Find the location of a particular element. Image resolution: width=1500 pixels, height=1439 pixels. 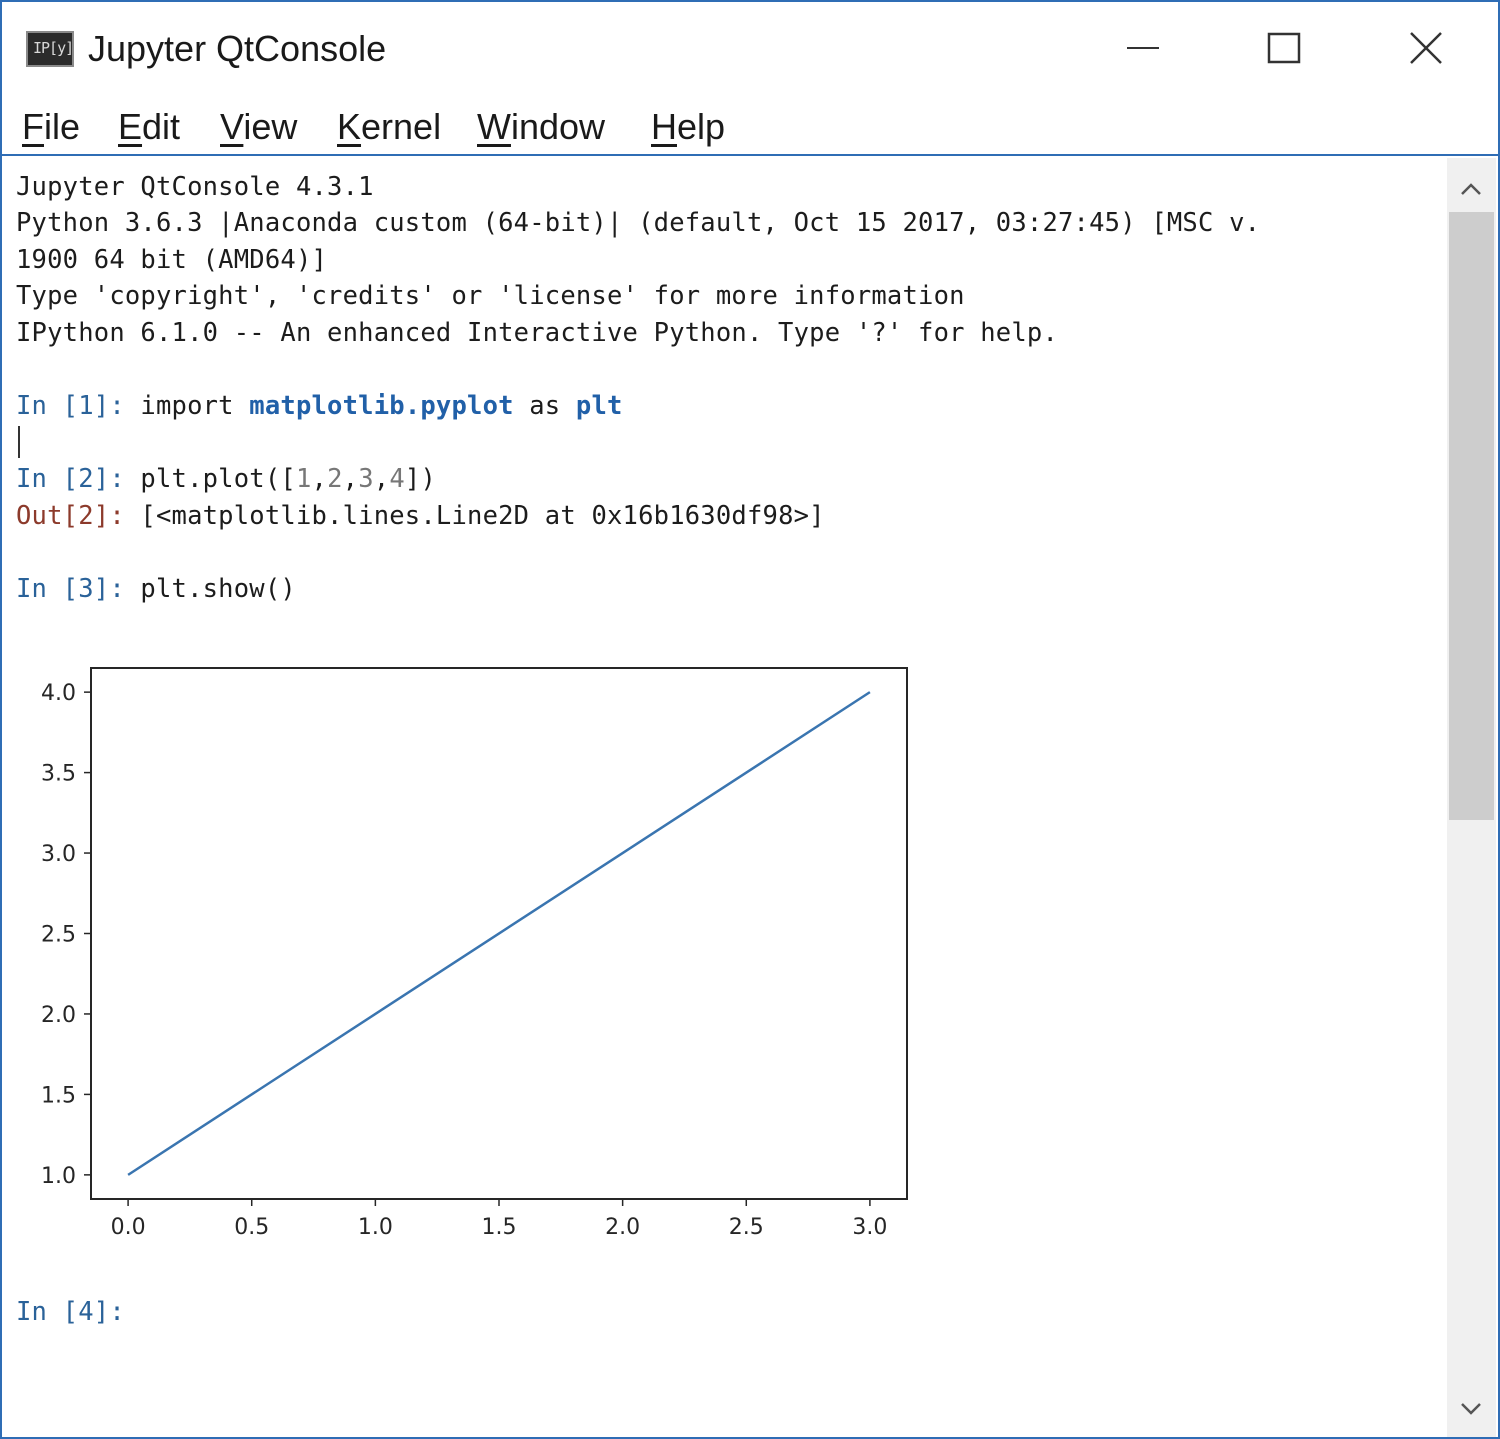

x-tick-label: 0.5 is located at coordinates (251, 1227).